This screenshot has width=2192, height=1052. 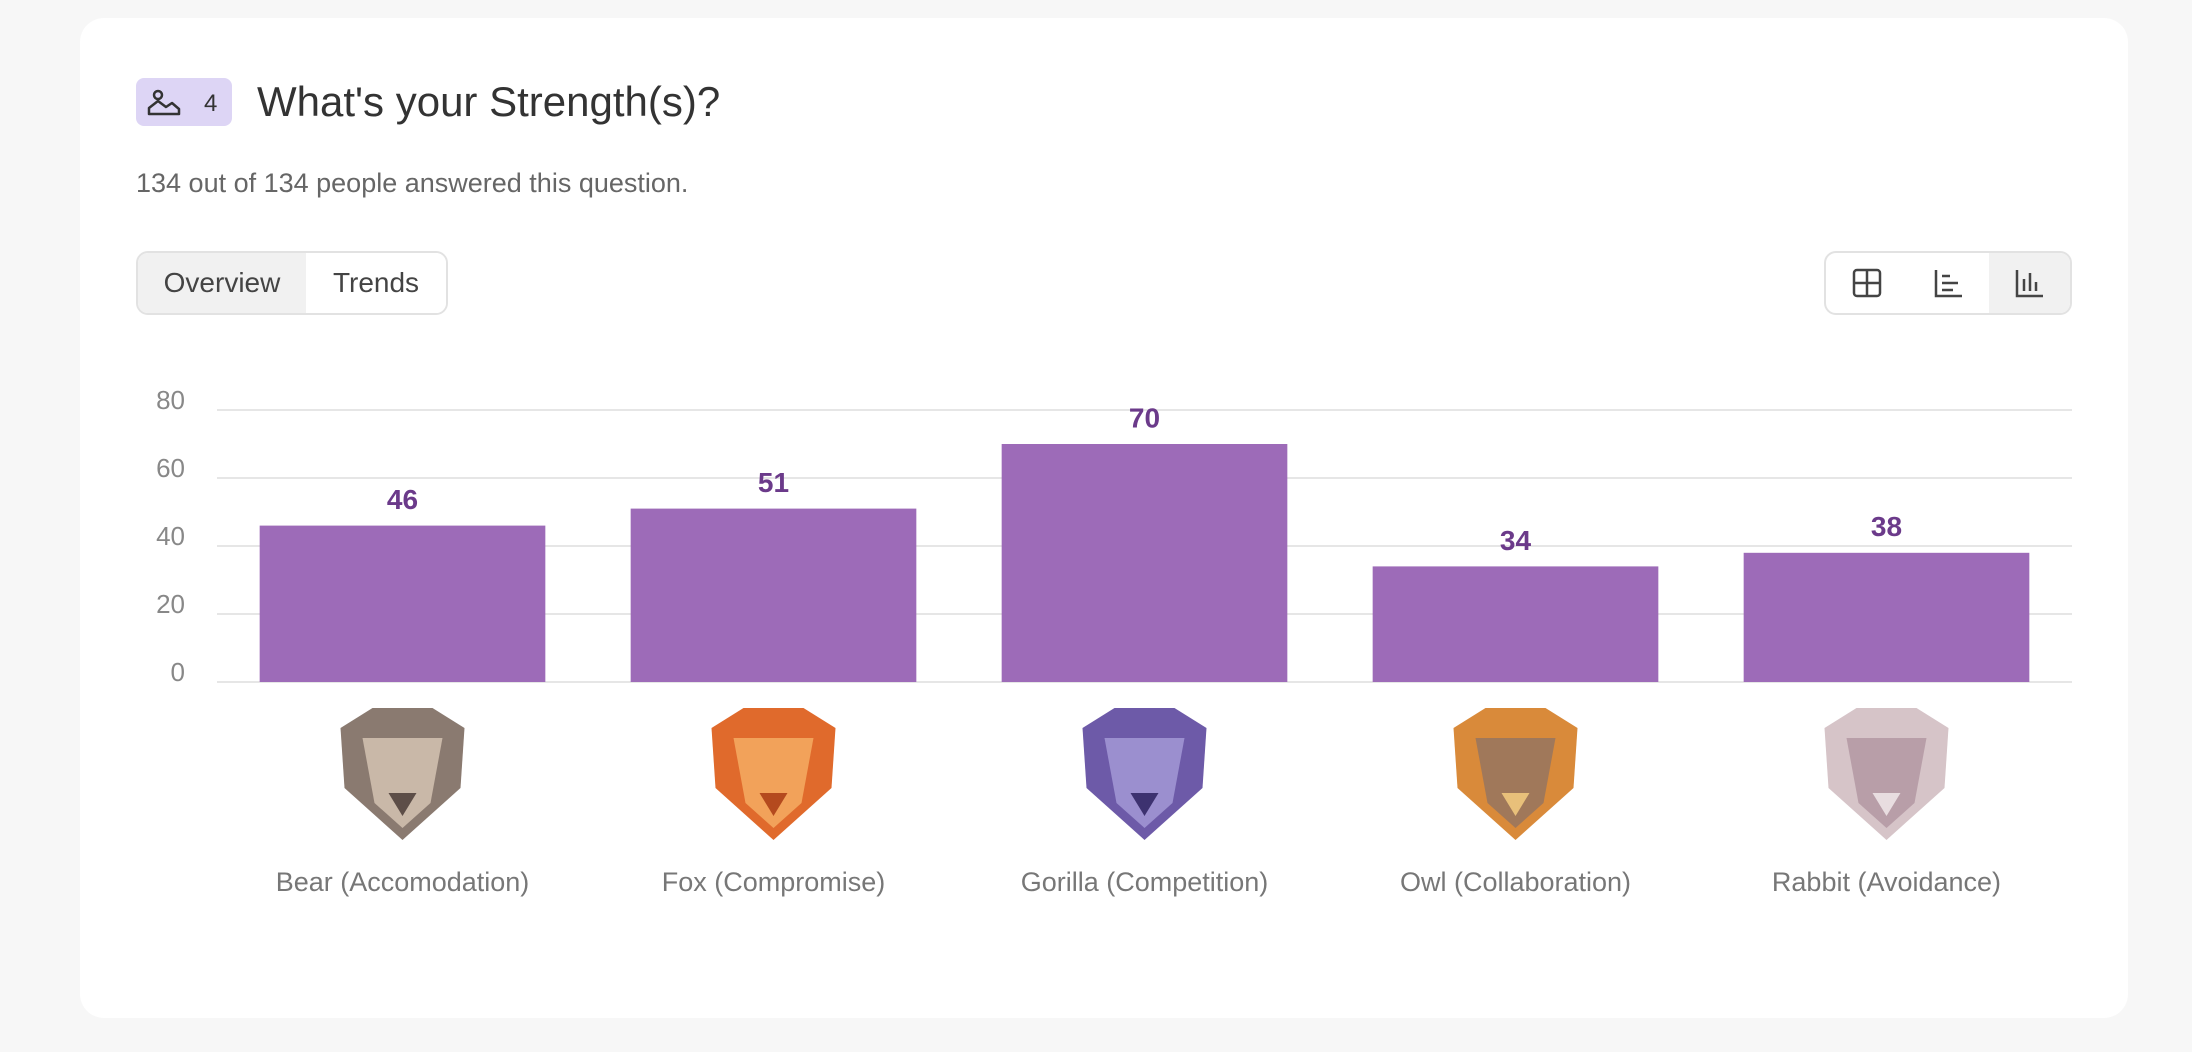 What do you see at coordinates (1515, 882) in the screenshot?
I see `x-tick-label: Owl (Collaboration)` at bounding box center [1515, 882].